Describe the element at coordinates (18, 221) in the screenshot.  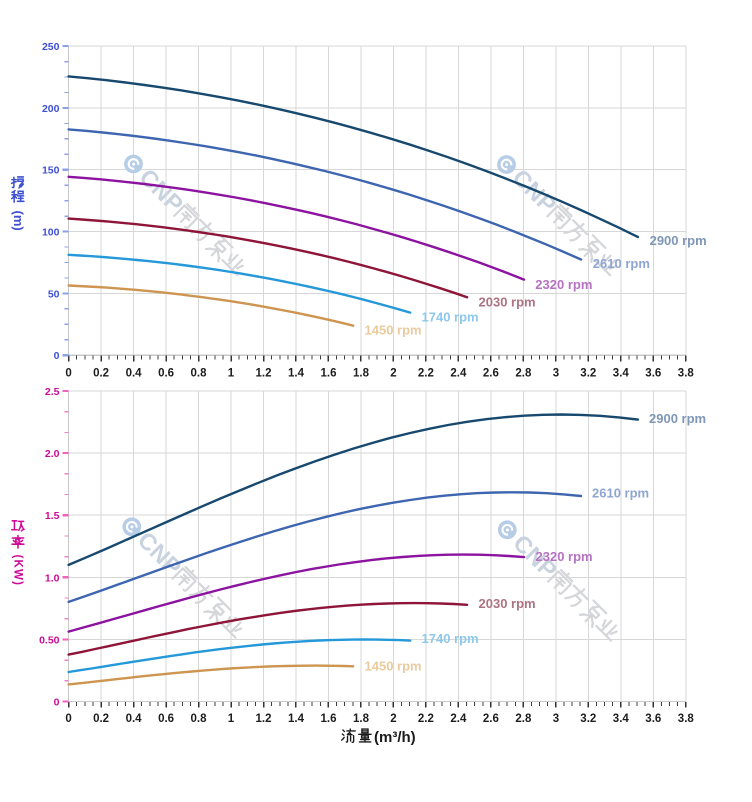
I see `svg-text: (m)` at that location.